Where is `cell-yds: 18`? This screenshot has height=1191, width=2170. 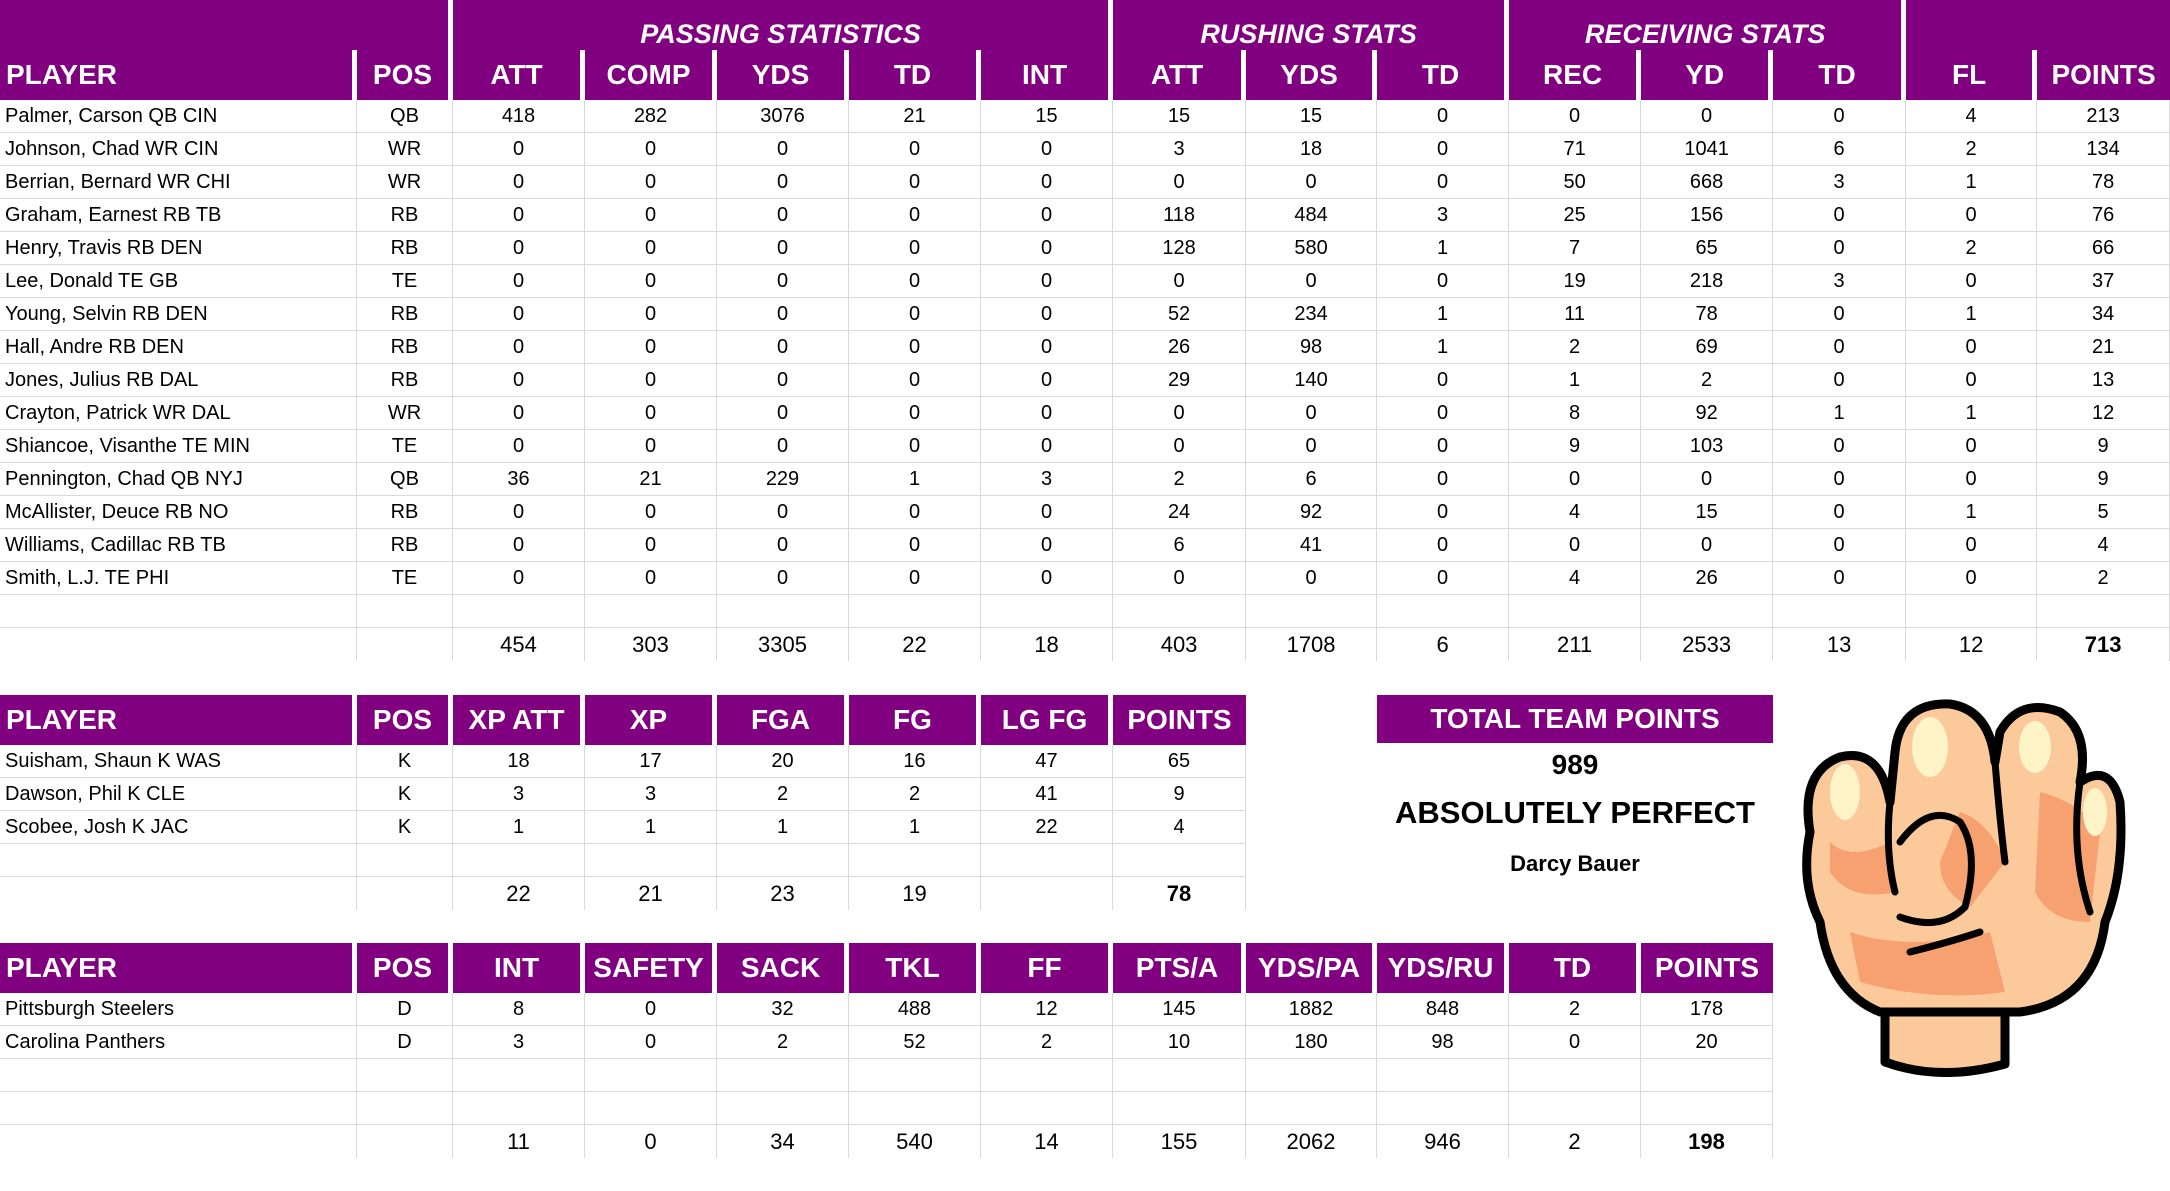 cell-yds: 18 is located at coordinates (1312, 149).